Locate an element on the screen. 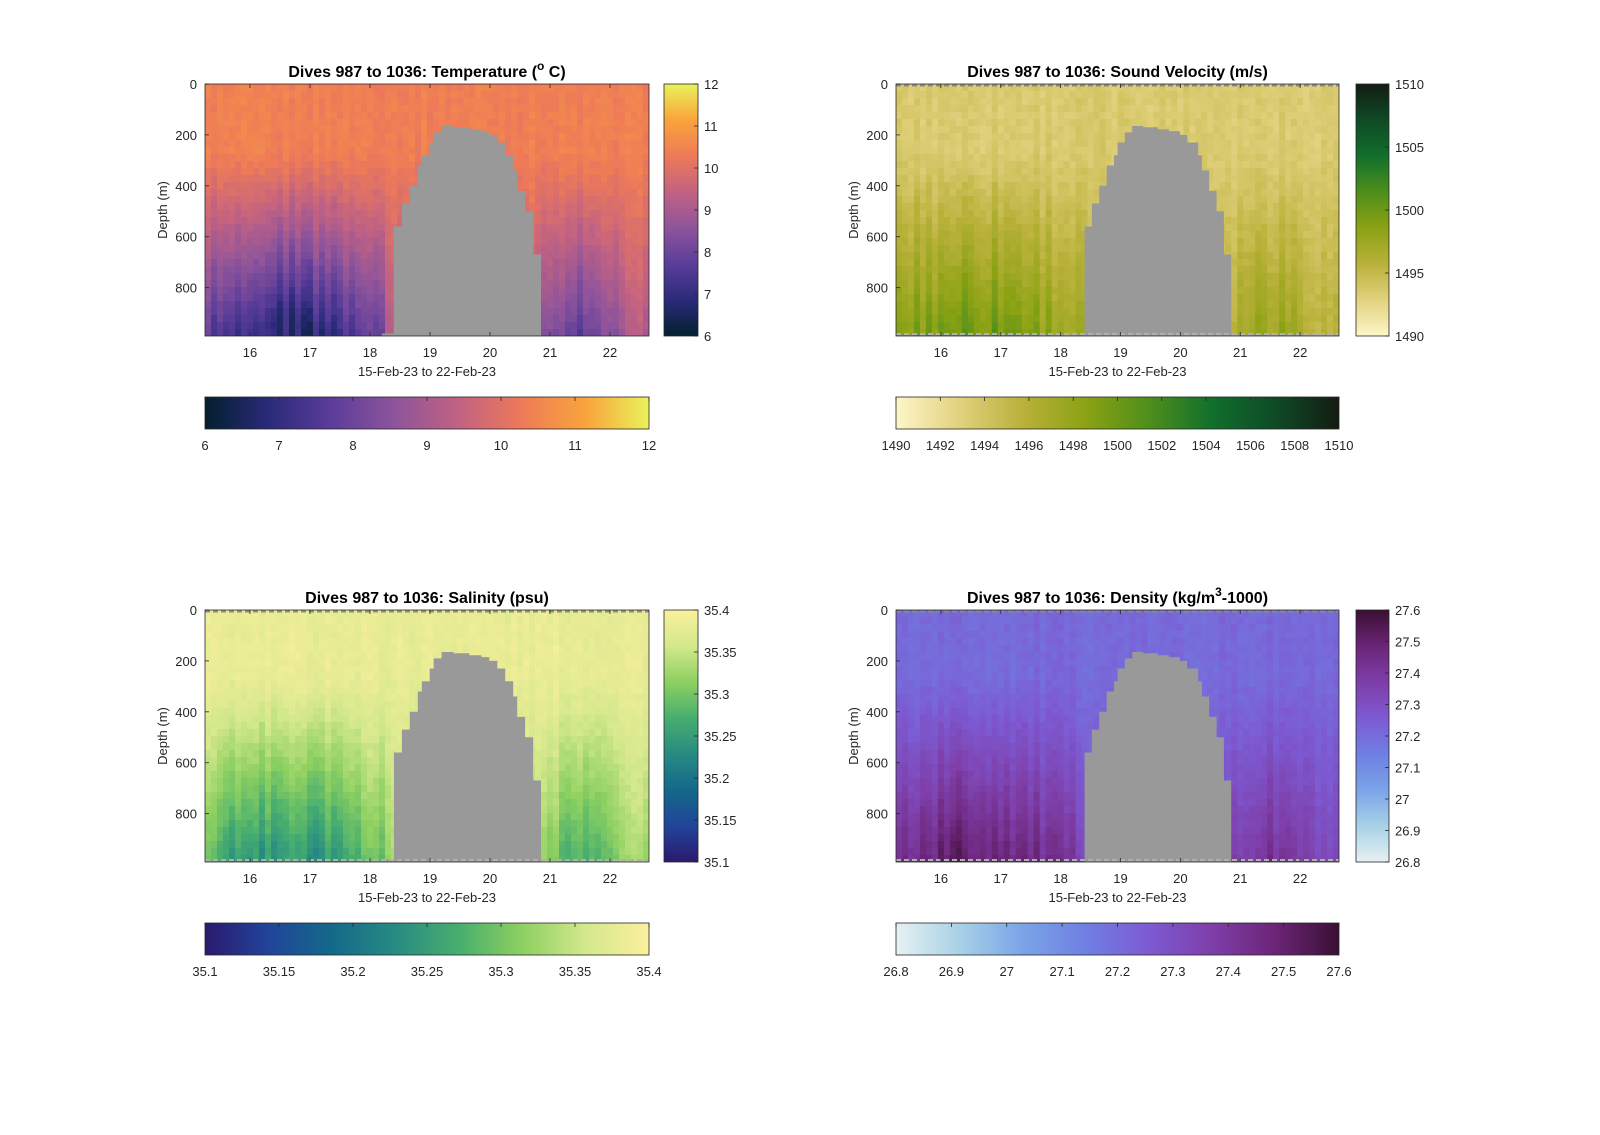  y-tick-label: 400 is located at coordinates (186, 186).